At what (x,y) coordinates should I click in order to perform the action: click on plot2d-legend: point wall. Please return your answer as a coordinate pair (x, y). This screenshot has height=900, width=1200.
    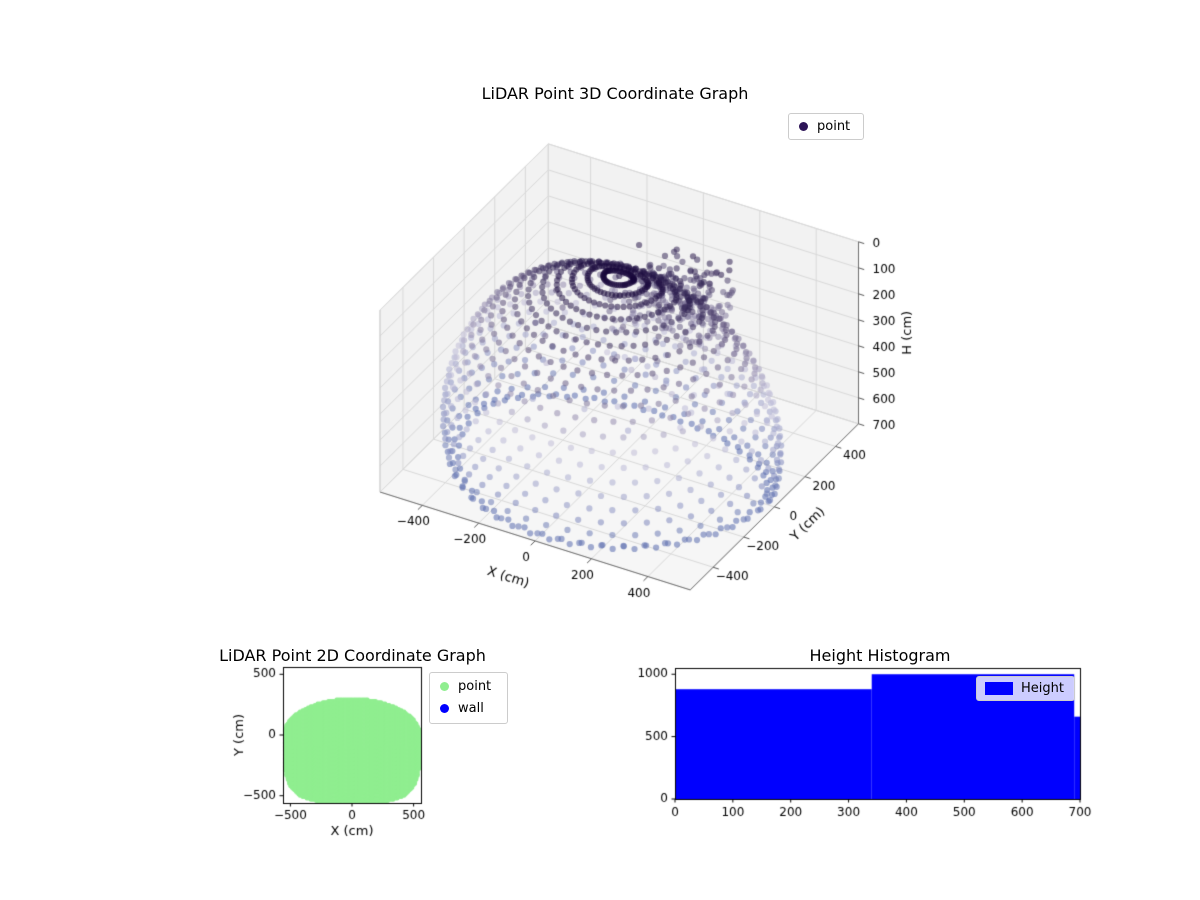
    Looking at the image, I should click on (469, 698).